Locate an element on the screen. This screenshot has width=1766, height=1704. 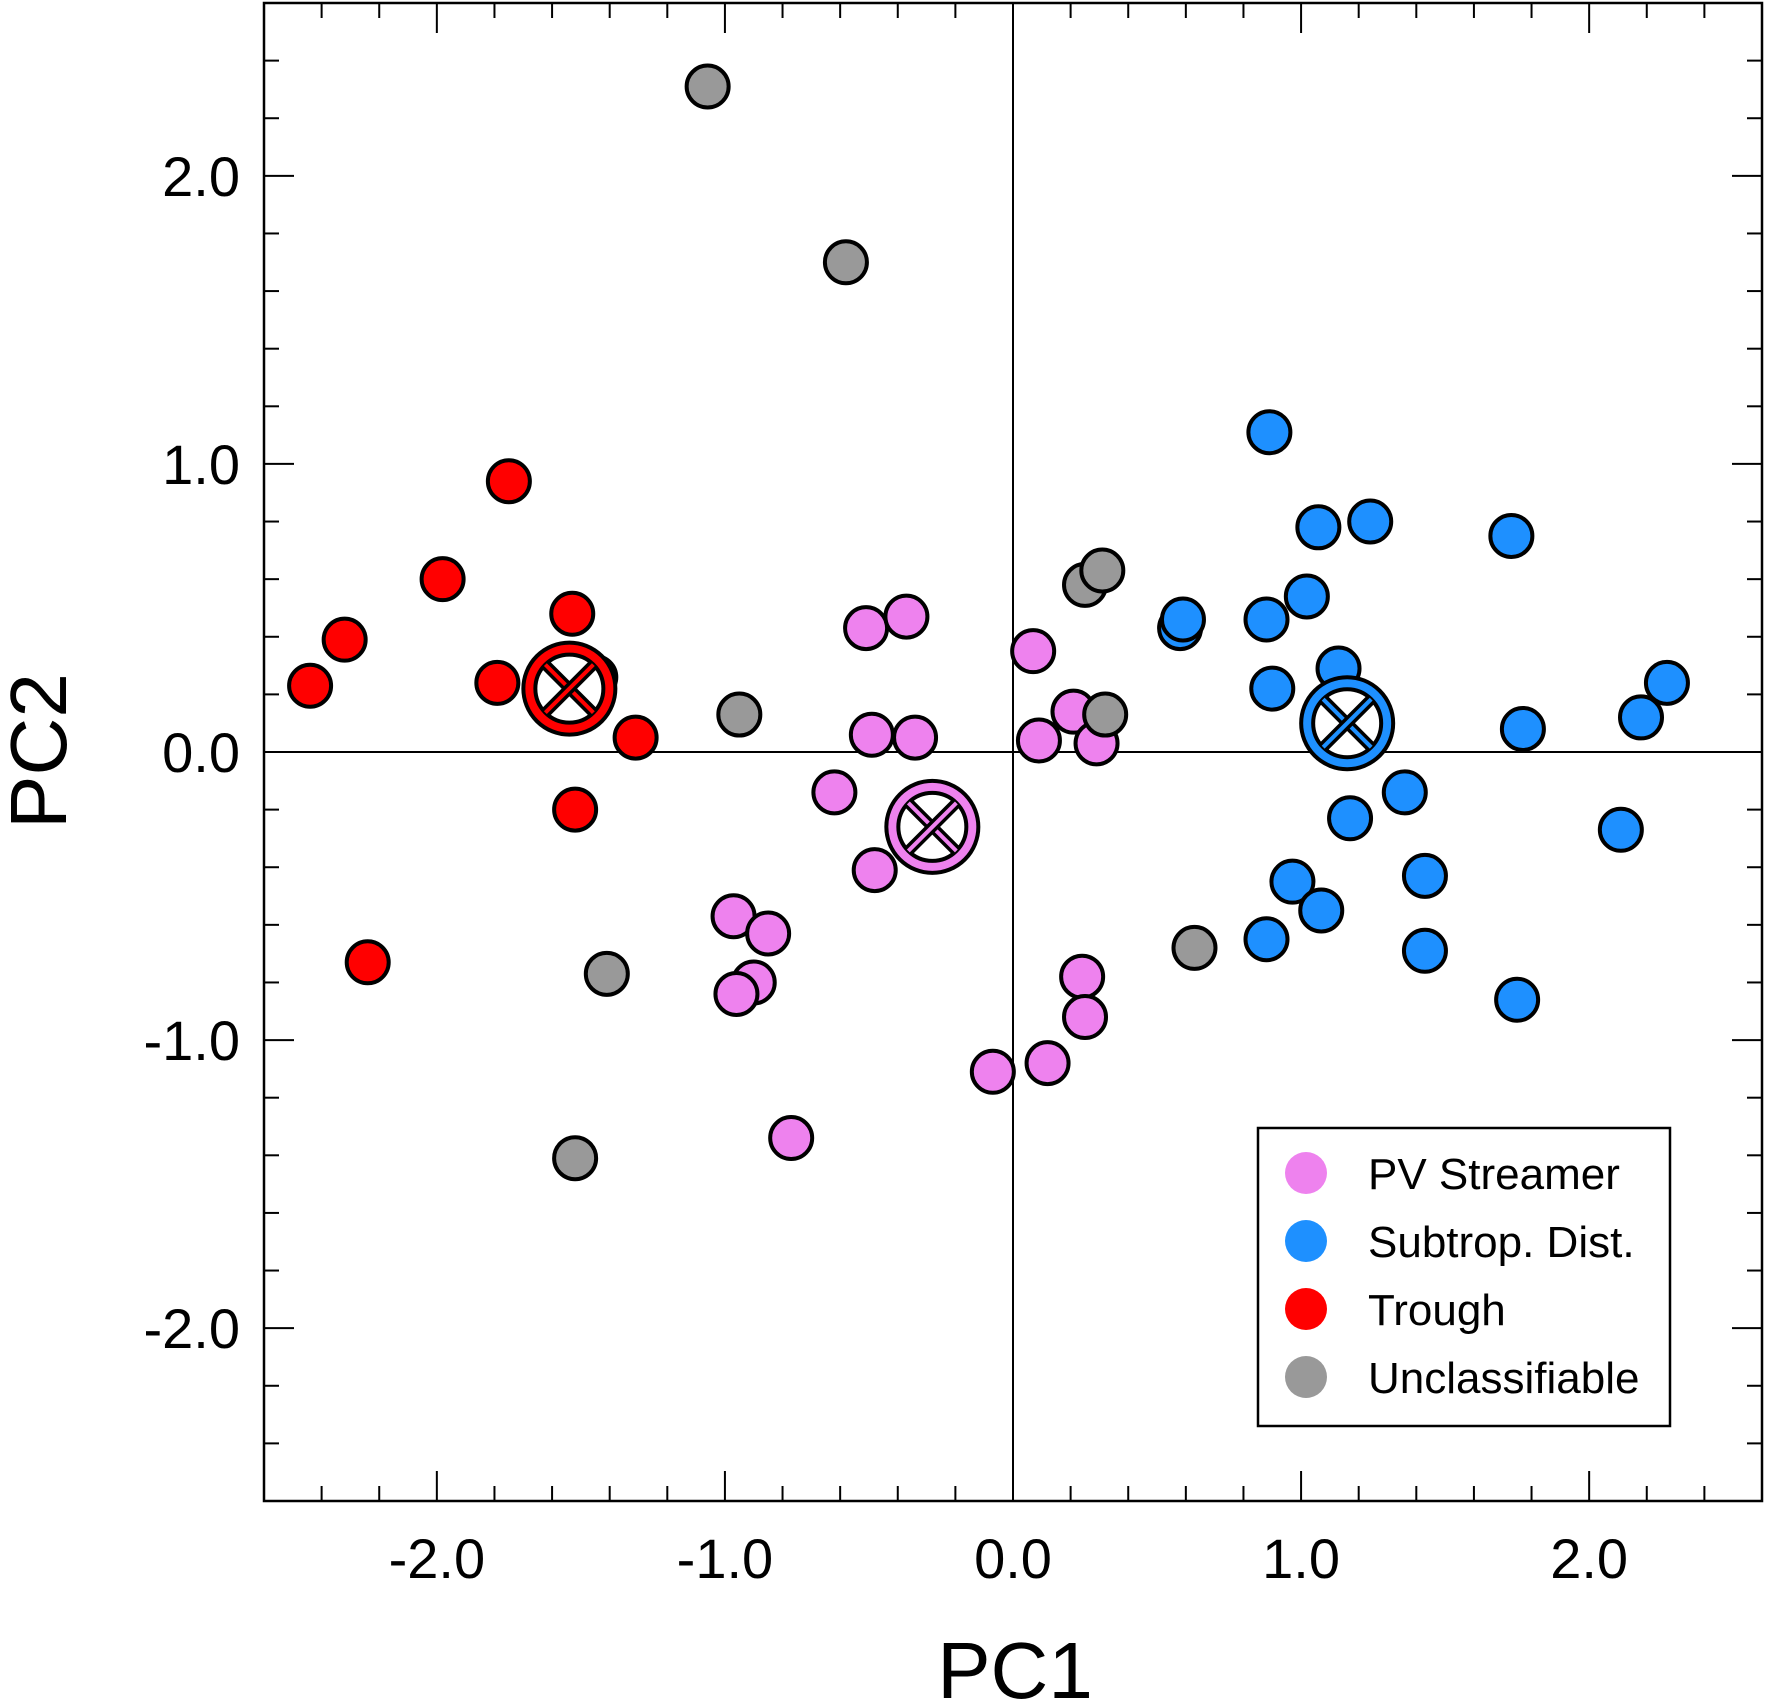
y-tick-label: 1.0 is located at coordinates (201, 464).